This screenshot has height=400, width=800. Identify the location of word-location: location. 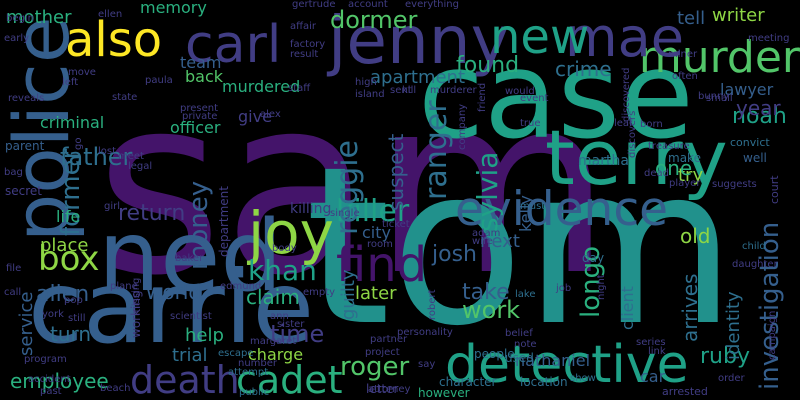
(544, 382).